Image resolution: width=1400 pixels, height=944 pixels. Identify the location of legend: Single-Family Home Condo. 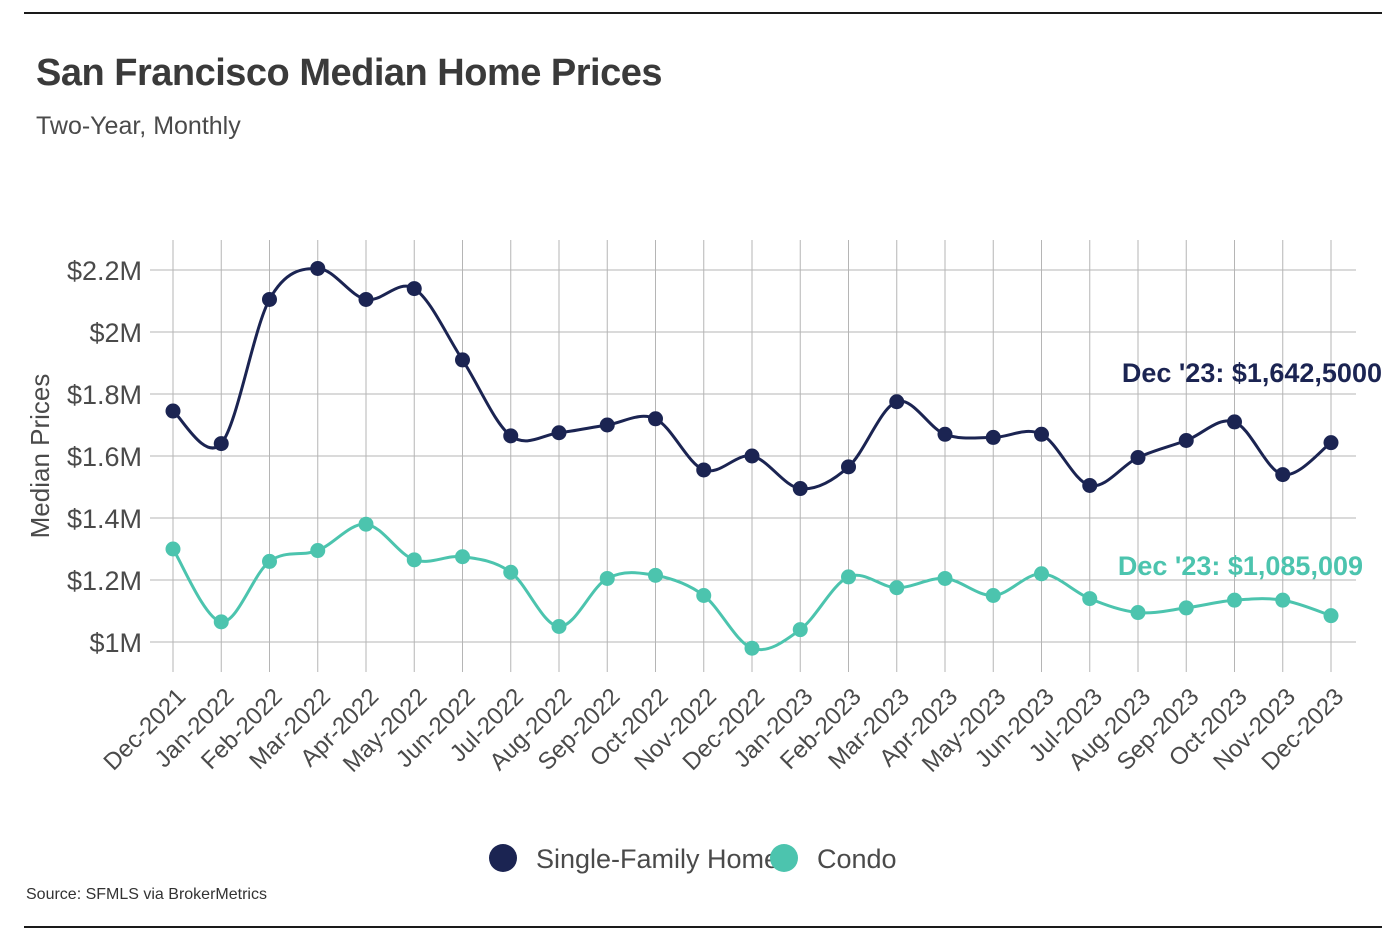
(693, 859).